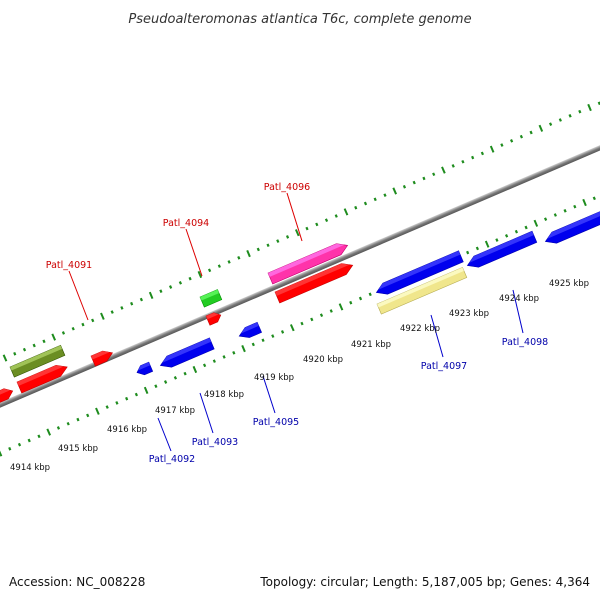  What do you see at coordinates (78, 449) in the screenshot?
I see `scale-label-4915: 4915 kbp` at bounding box center [78, 449].